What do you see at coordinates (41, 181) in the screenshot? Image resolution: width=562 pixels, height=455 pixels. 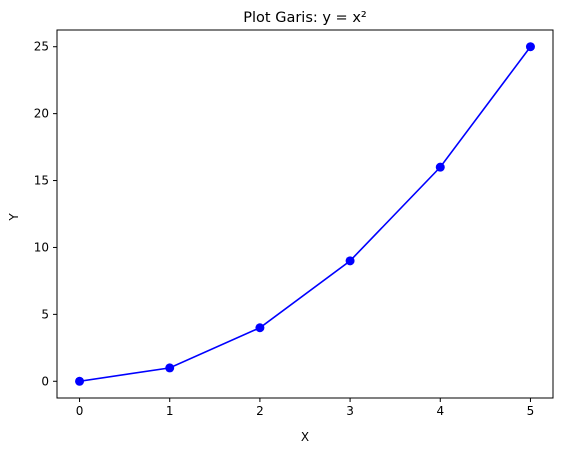 I see `y-tick-label: 15` at bounding box center [41, 181].